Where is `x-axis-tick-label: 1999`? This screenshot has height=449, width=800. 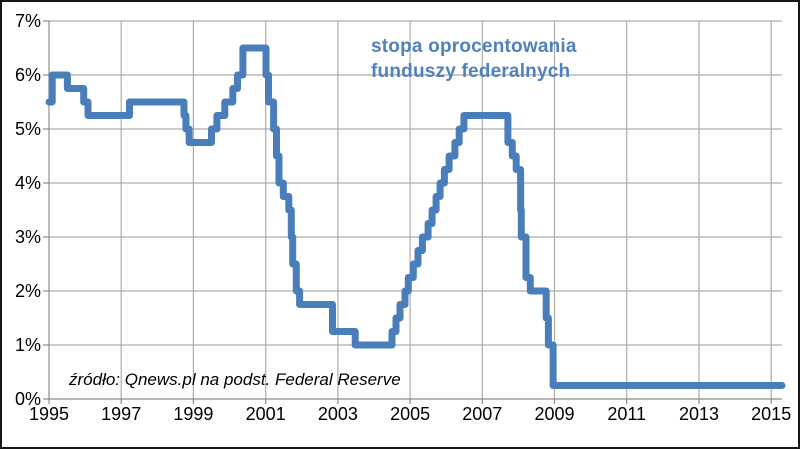
x-axis-tick-label: 1999 is located at coordinates (193, 414).